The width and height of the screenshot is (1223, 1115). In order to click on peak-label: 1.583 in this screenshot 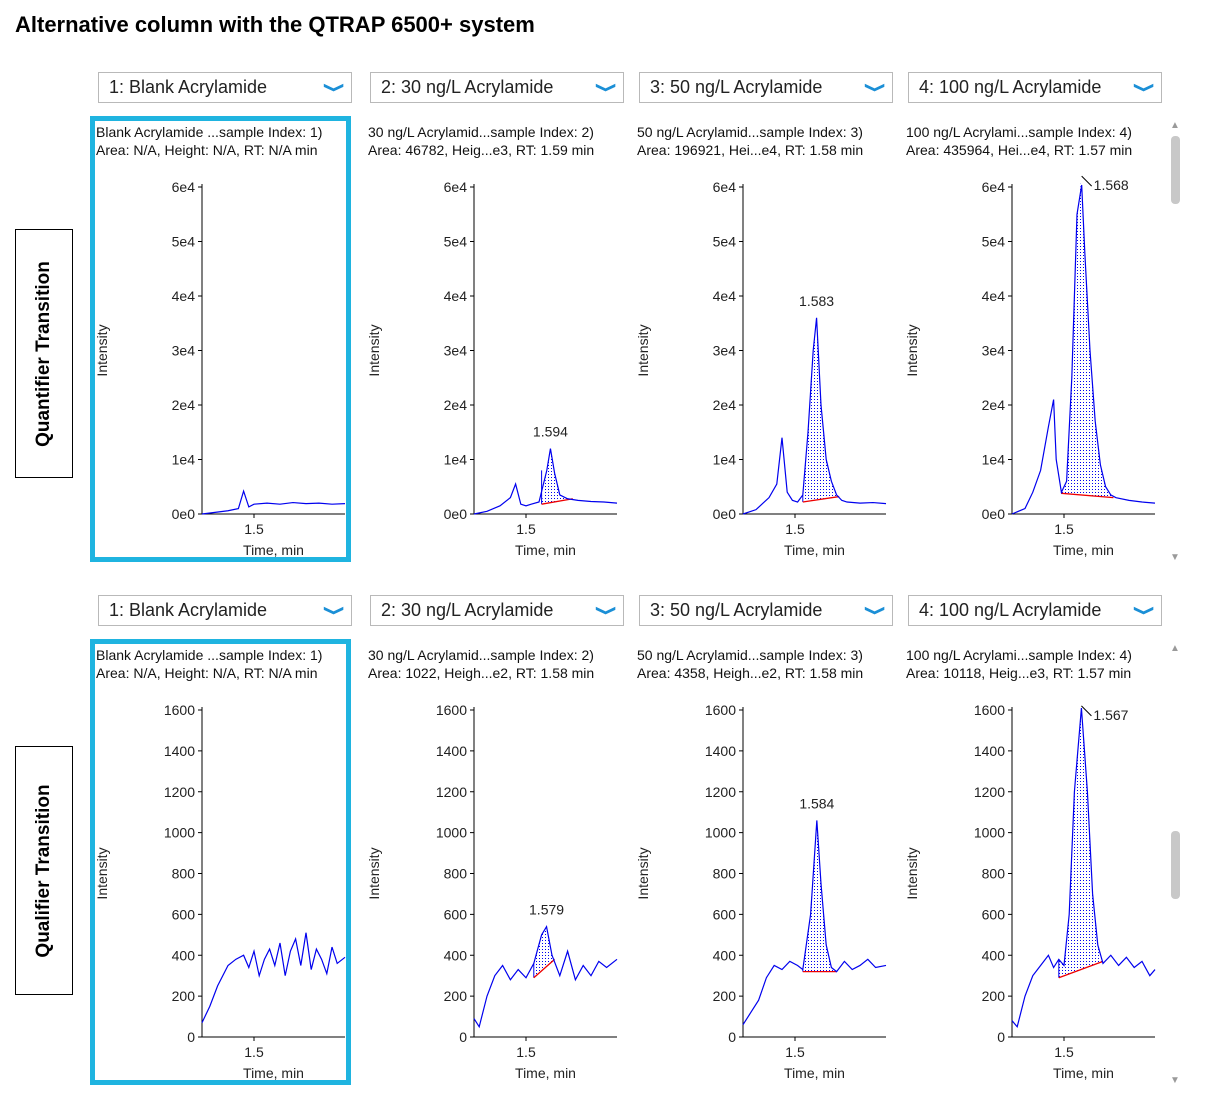, I will do `click(816, 301)`.